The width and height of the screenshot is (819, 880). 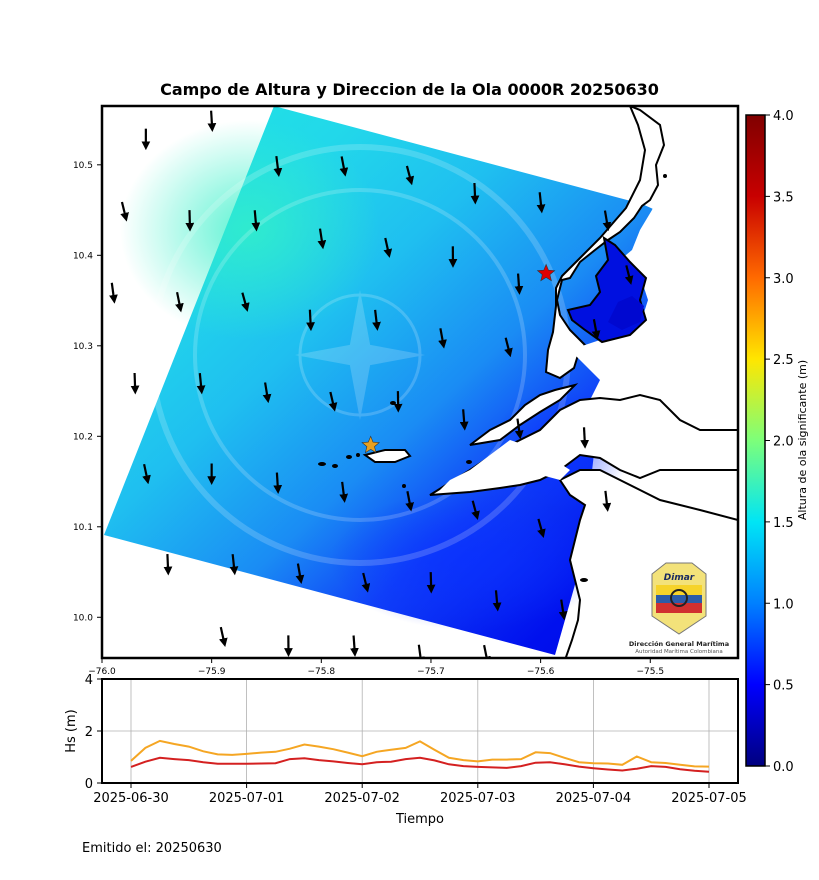 What do you see at coordinates (419, 819) in the screenshot?
I see `ts-xlabel: Tiempo` at bounding box center [419, 819].